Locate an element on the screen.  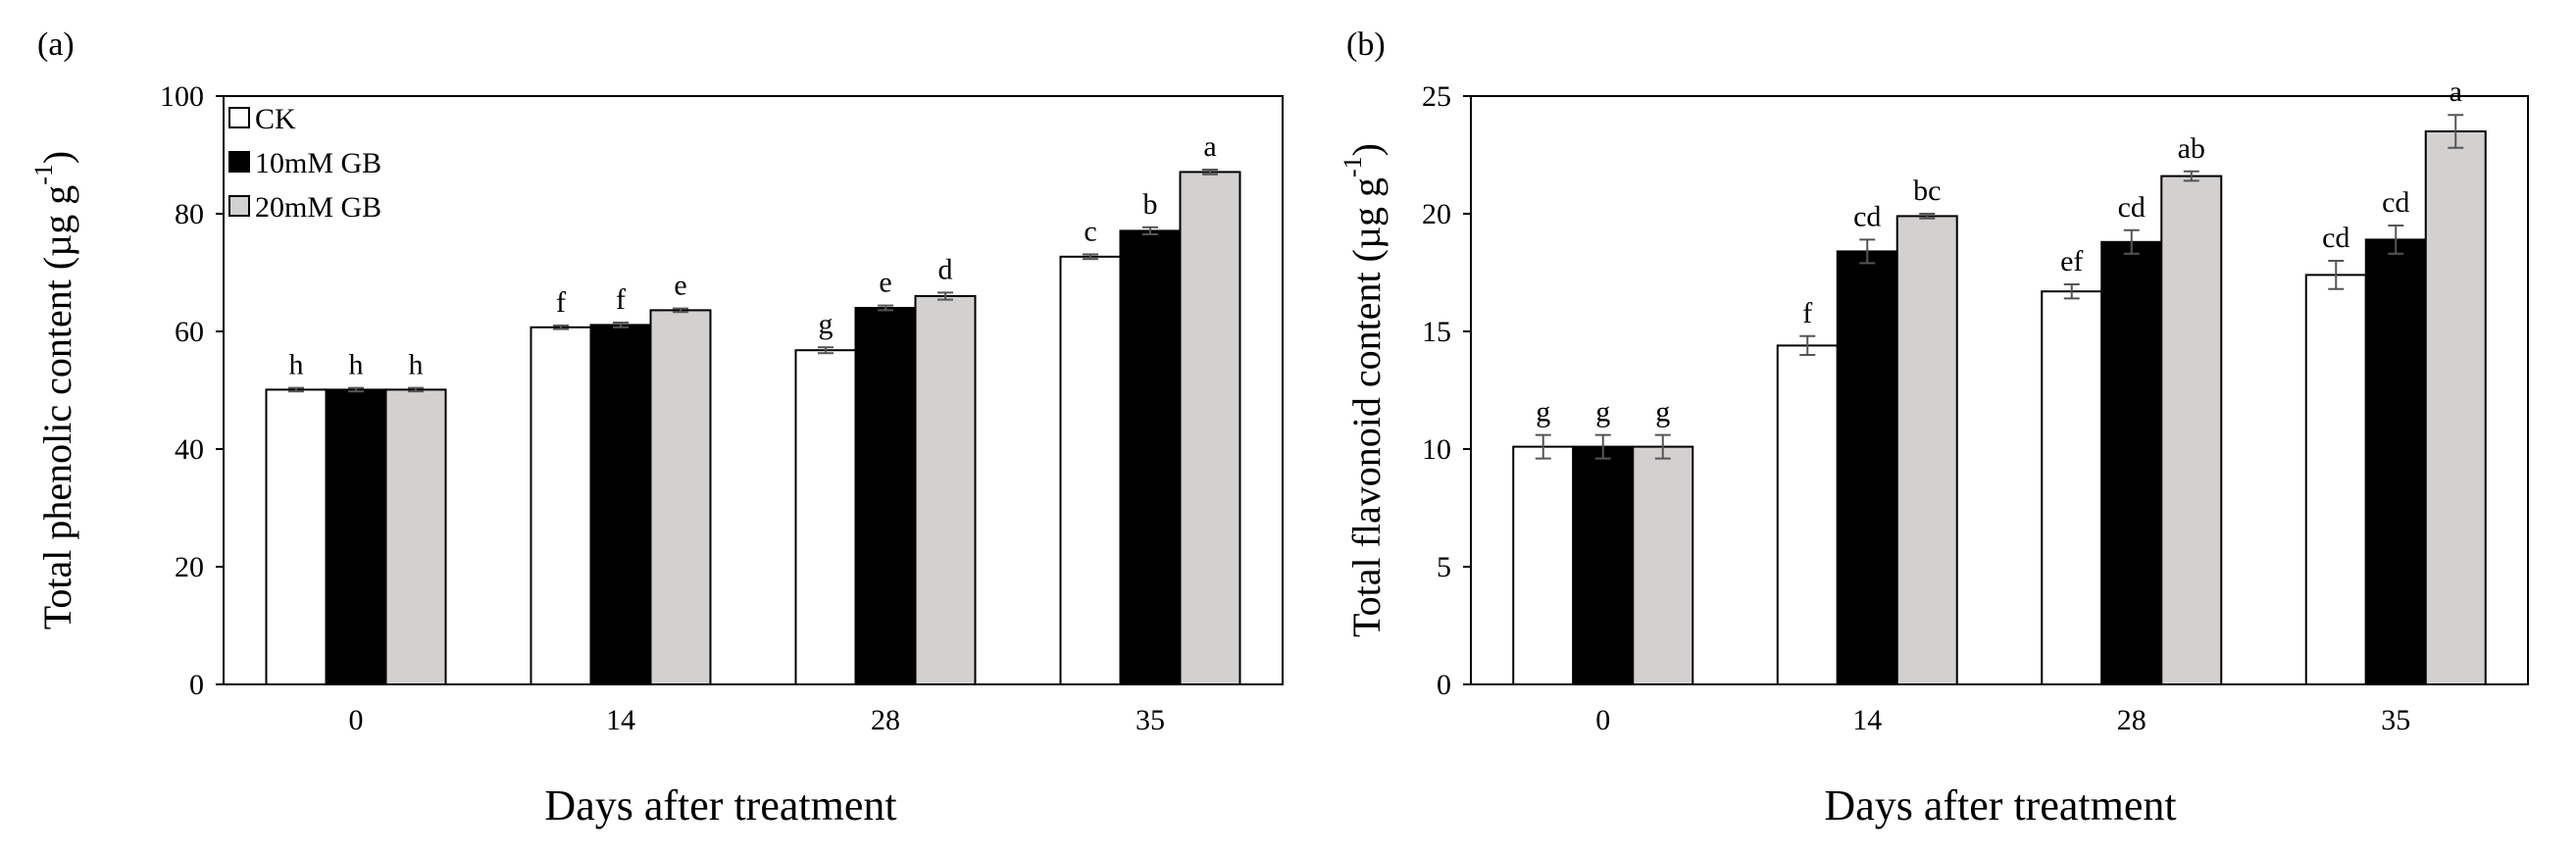
y-tick-label: 40 is located at coordinates (189, 449).